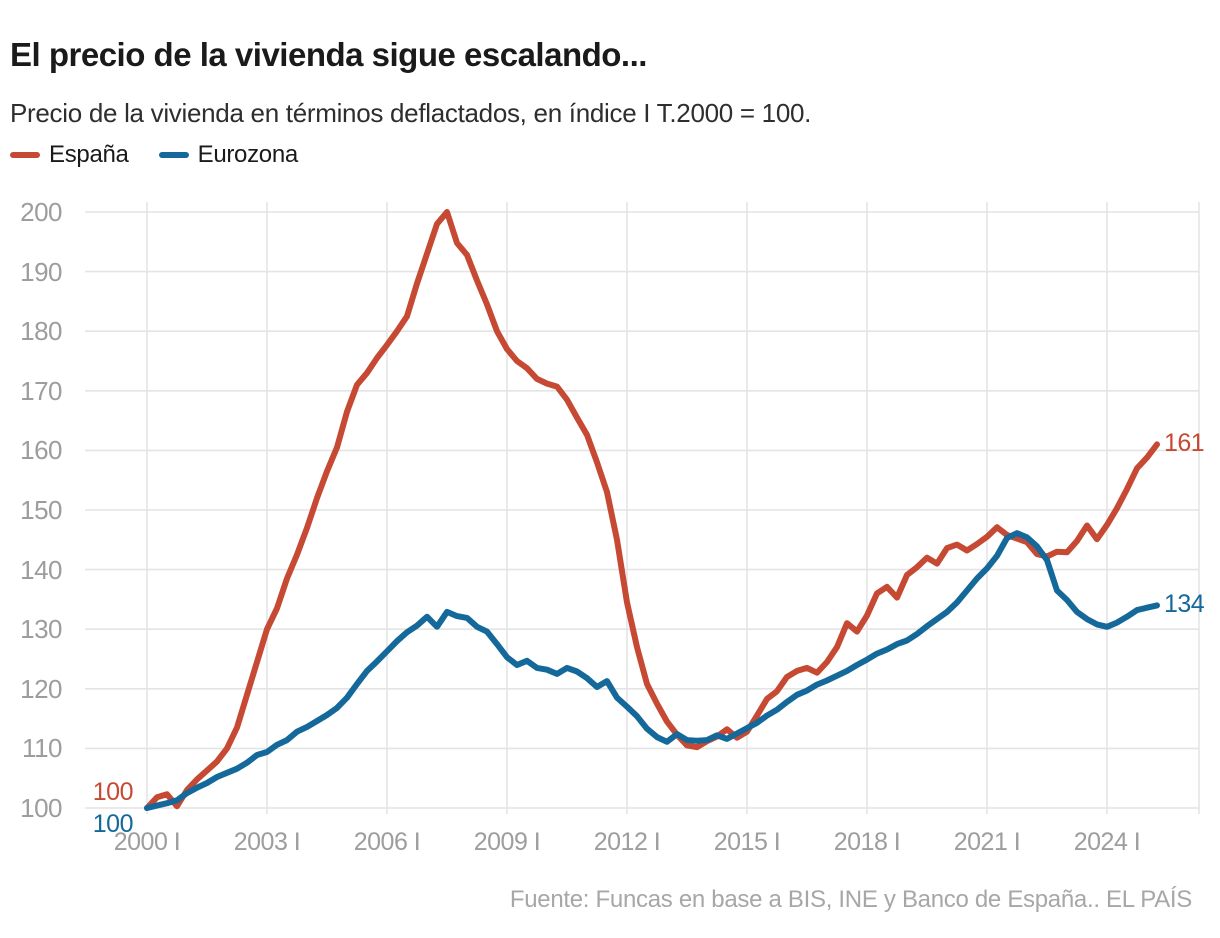  Describe the element at coordinates (147, 842) in the screenshot. I see `x-axis-tick-label: 2000 I` at that location.